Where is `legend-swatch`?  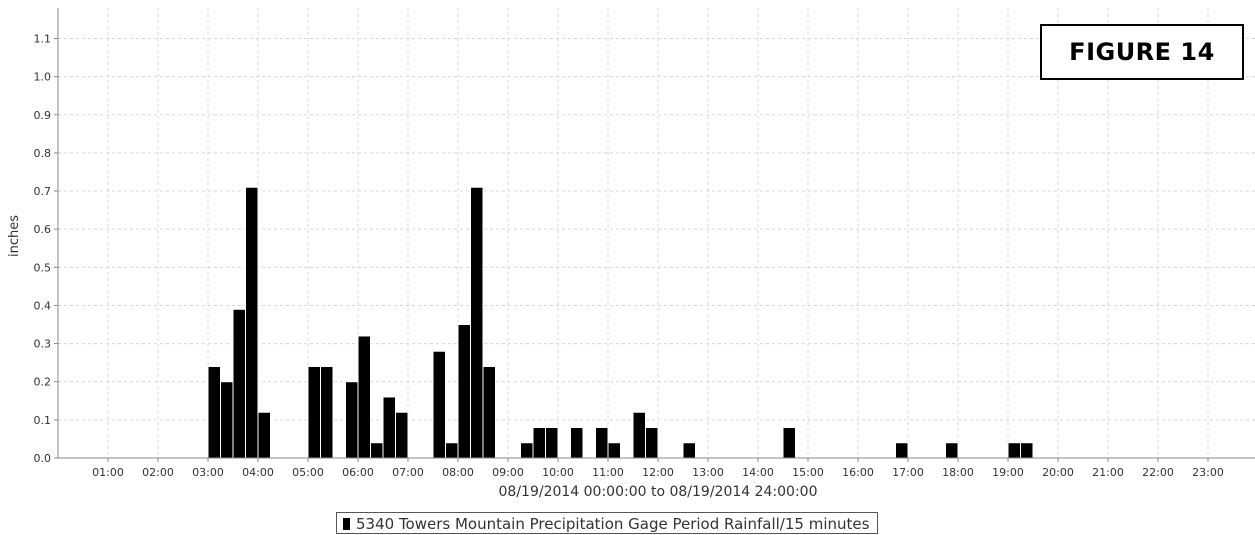
legend-swatch is located at coordinates (346, 524).